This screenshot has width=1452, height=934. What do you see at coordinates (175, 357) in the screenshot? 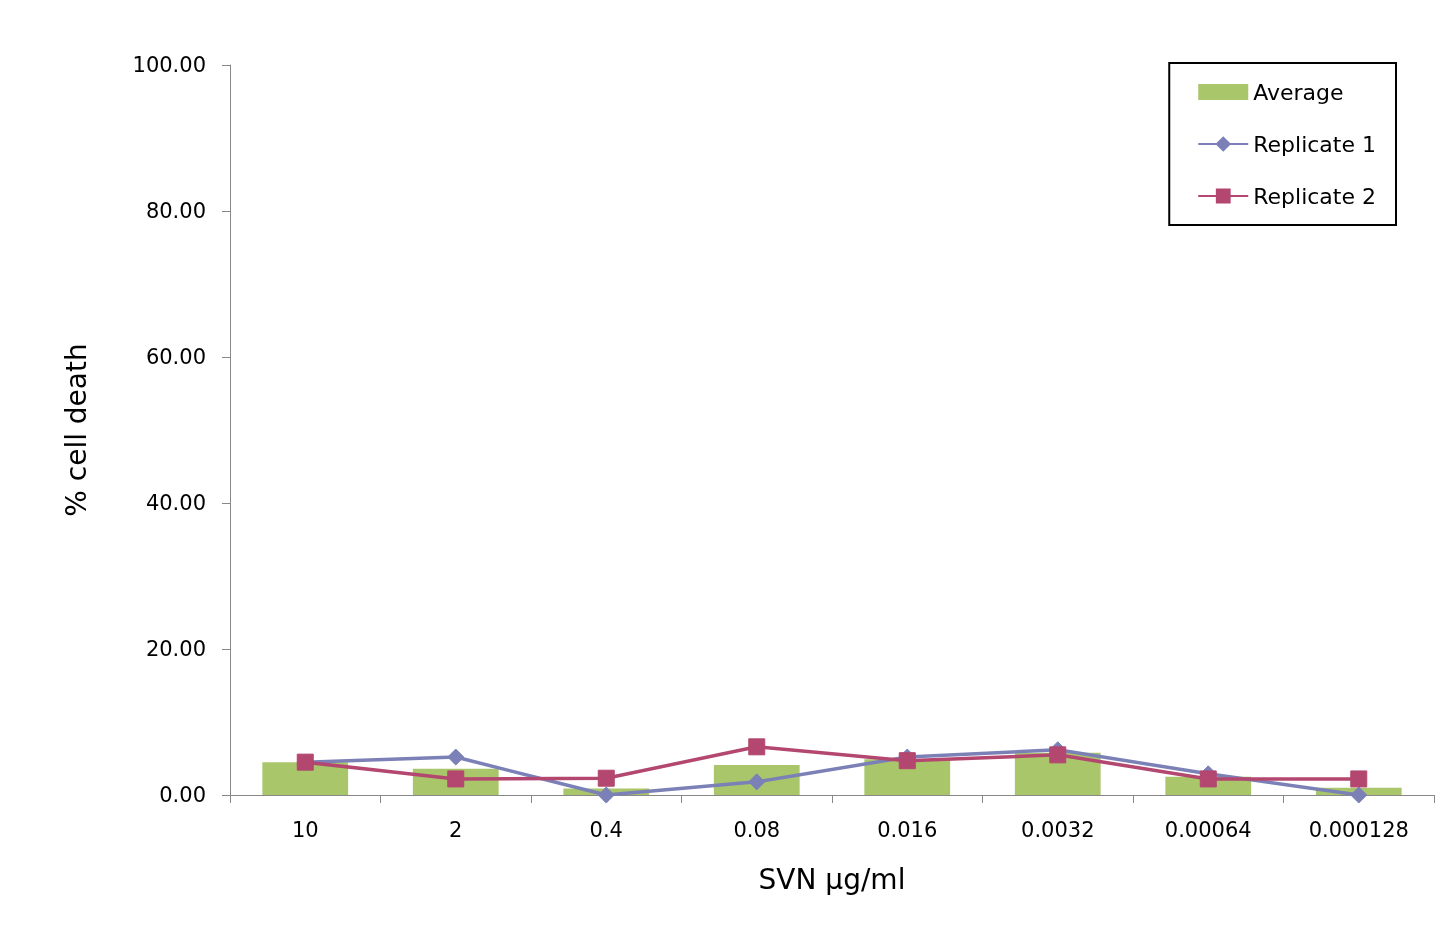
I see `y-tick-label: 60.00` at bounding box center [175, 357].